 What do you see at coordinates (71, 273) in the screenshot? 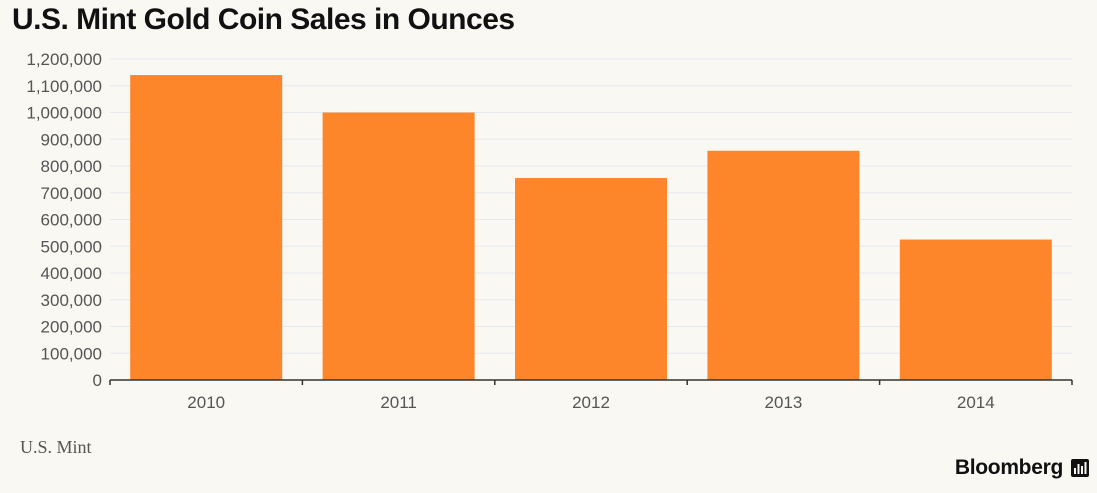
I see `y-tick-label: 400,000` at bounding box center [71, 273].